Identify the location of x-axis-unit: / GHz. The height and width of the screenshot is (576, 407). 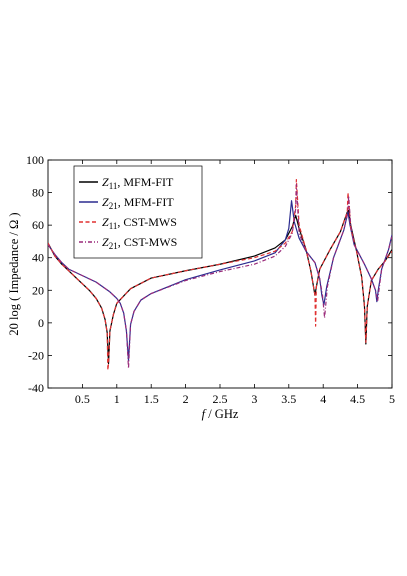
(222, 414).